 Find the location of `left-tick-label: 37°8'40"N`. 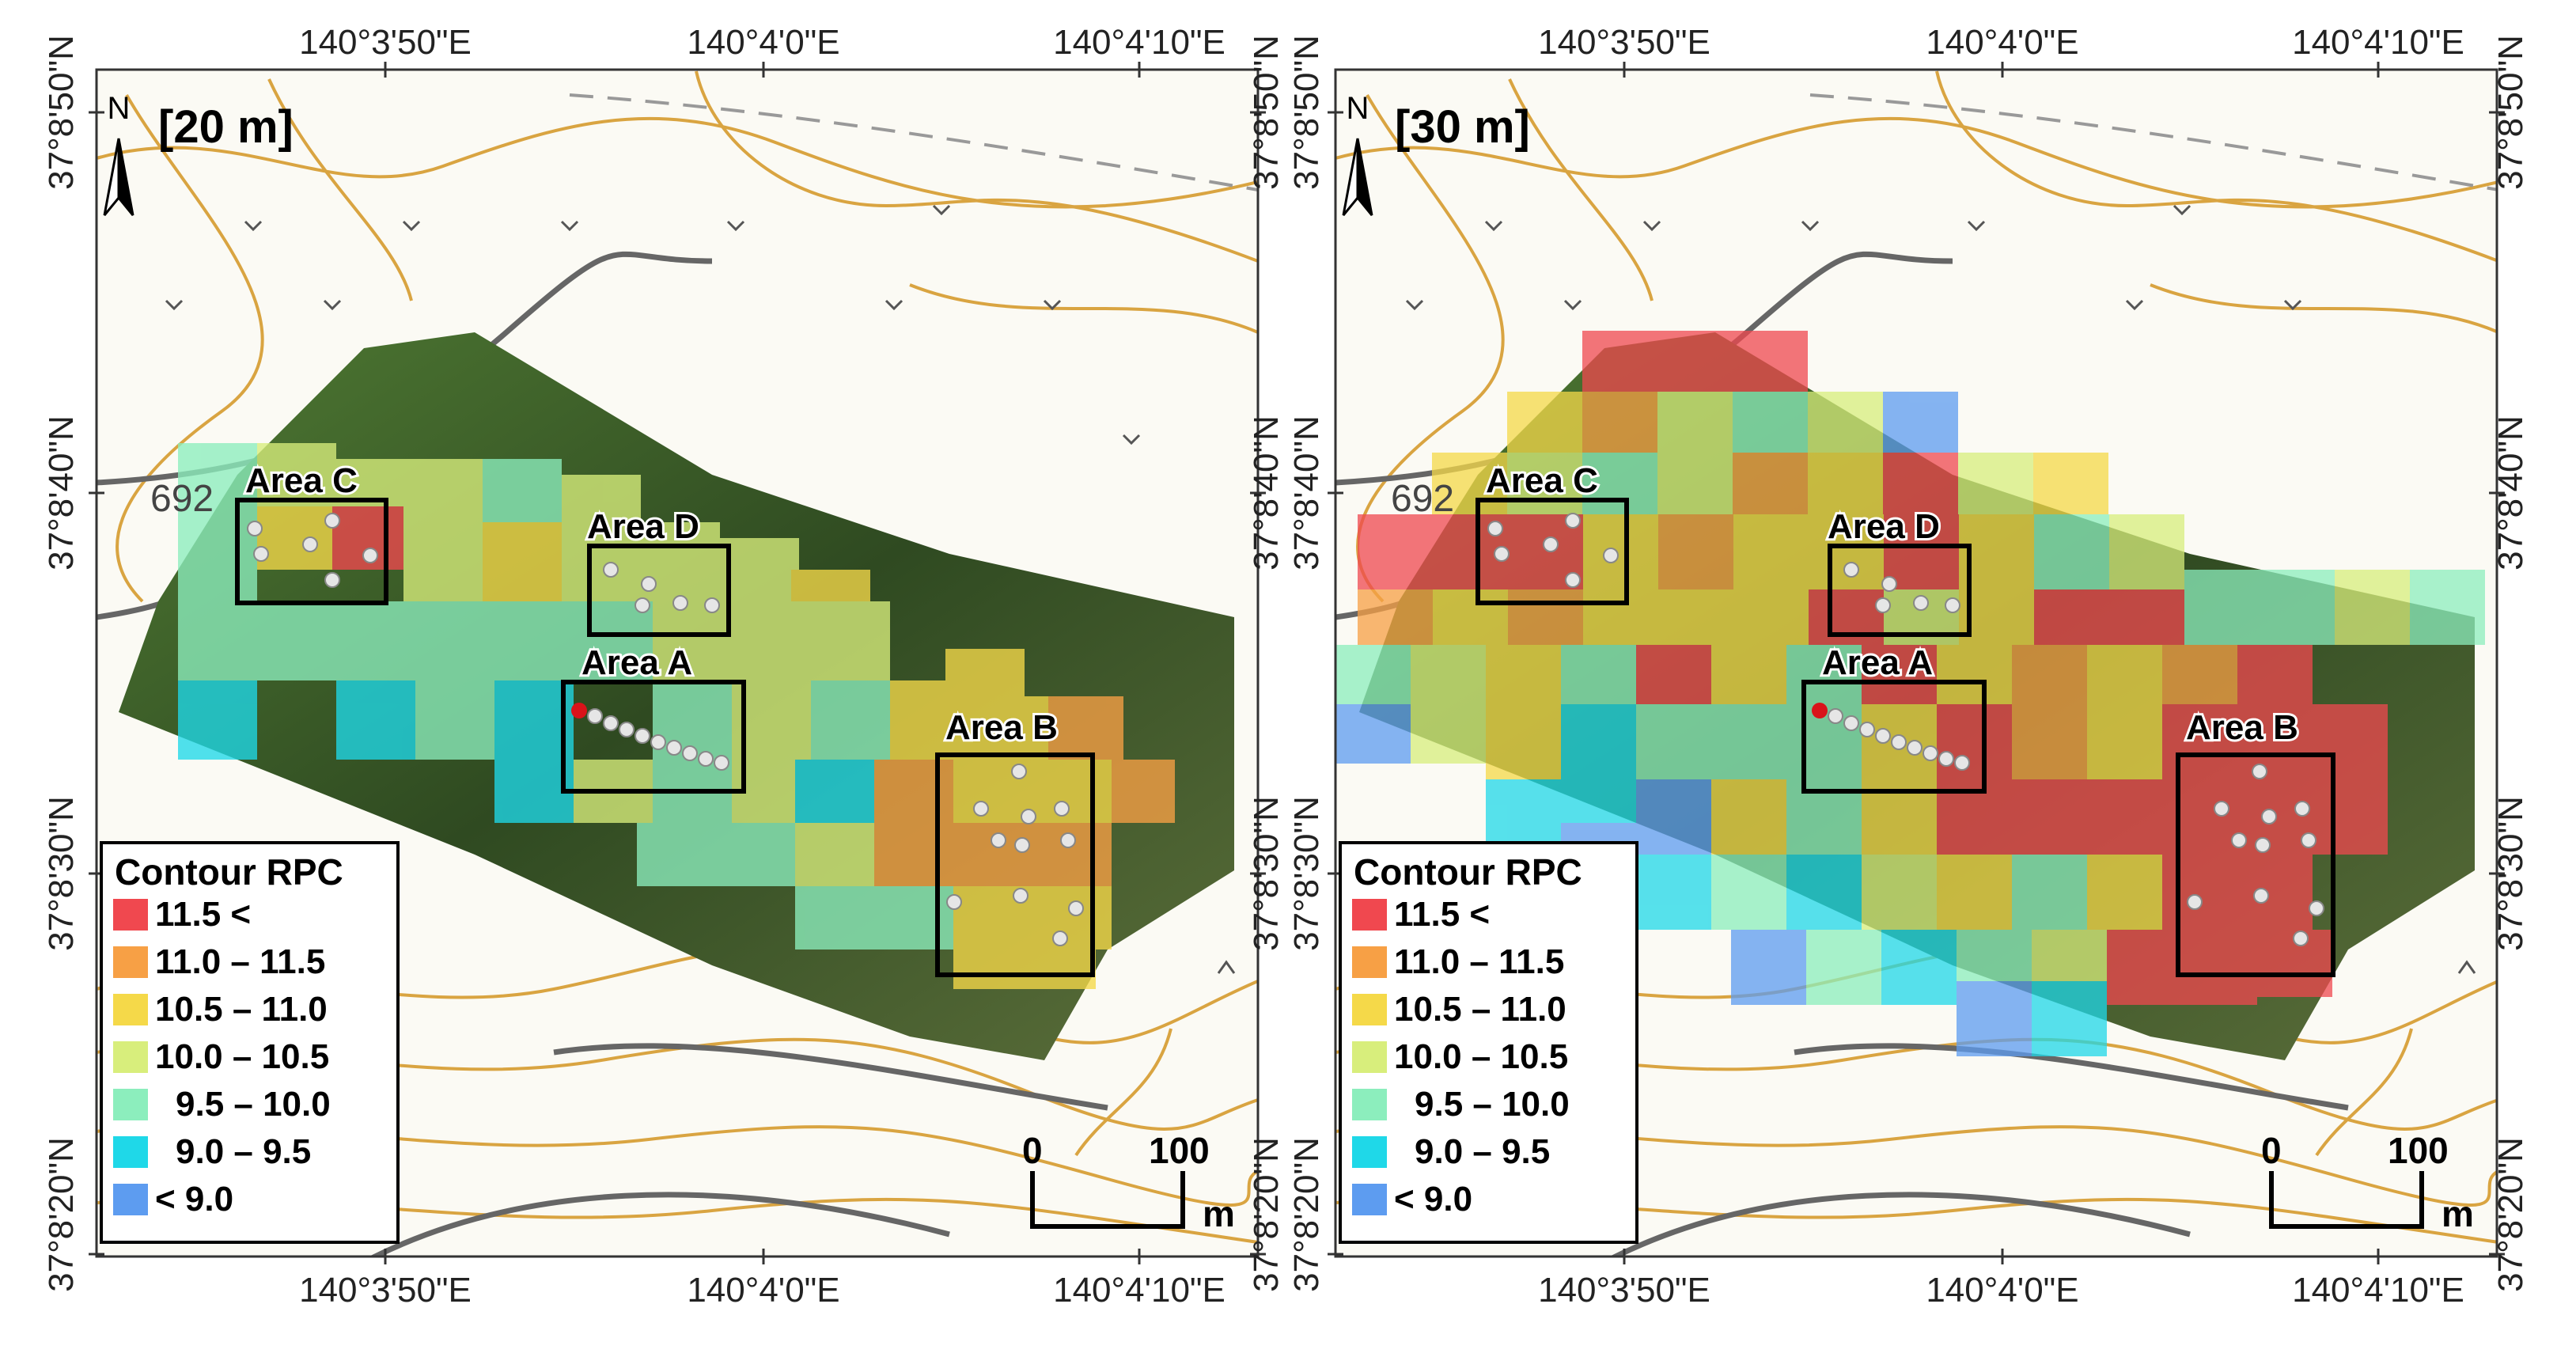

left-tick-label: 37°8'40"N is located at coordinates (1307, 492).